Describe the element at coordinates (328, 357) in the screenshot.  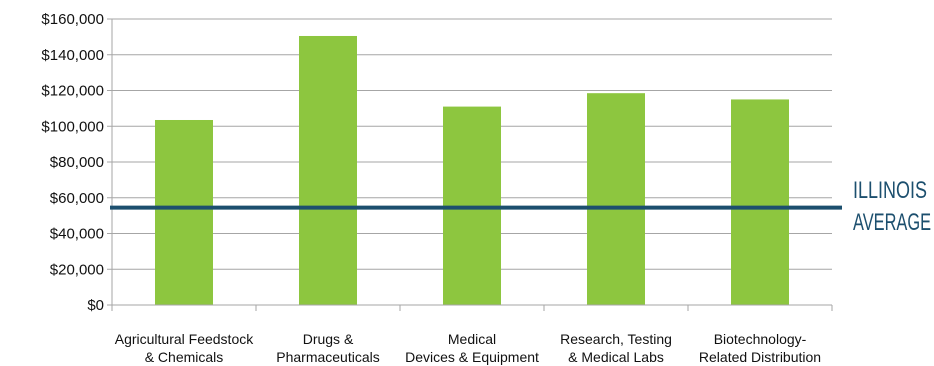
I see `x-category-label-line: Pharmaceuticals` at that location.